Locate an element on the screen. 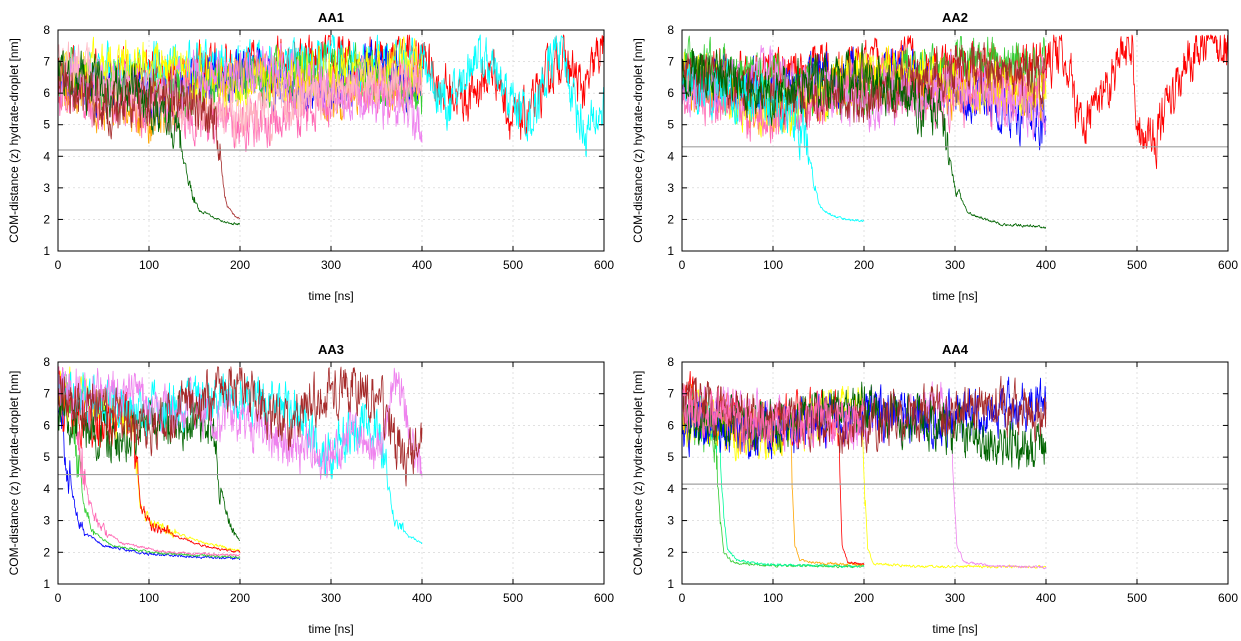 This screenshot has height=641, width=1241. chart-title: AA2 is located at coordinates (955, 17).